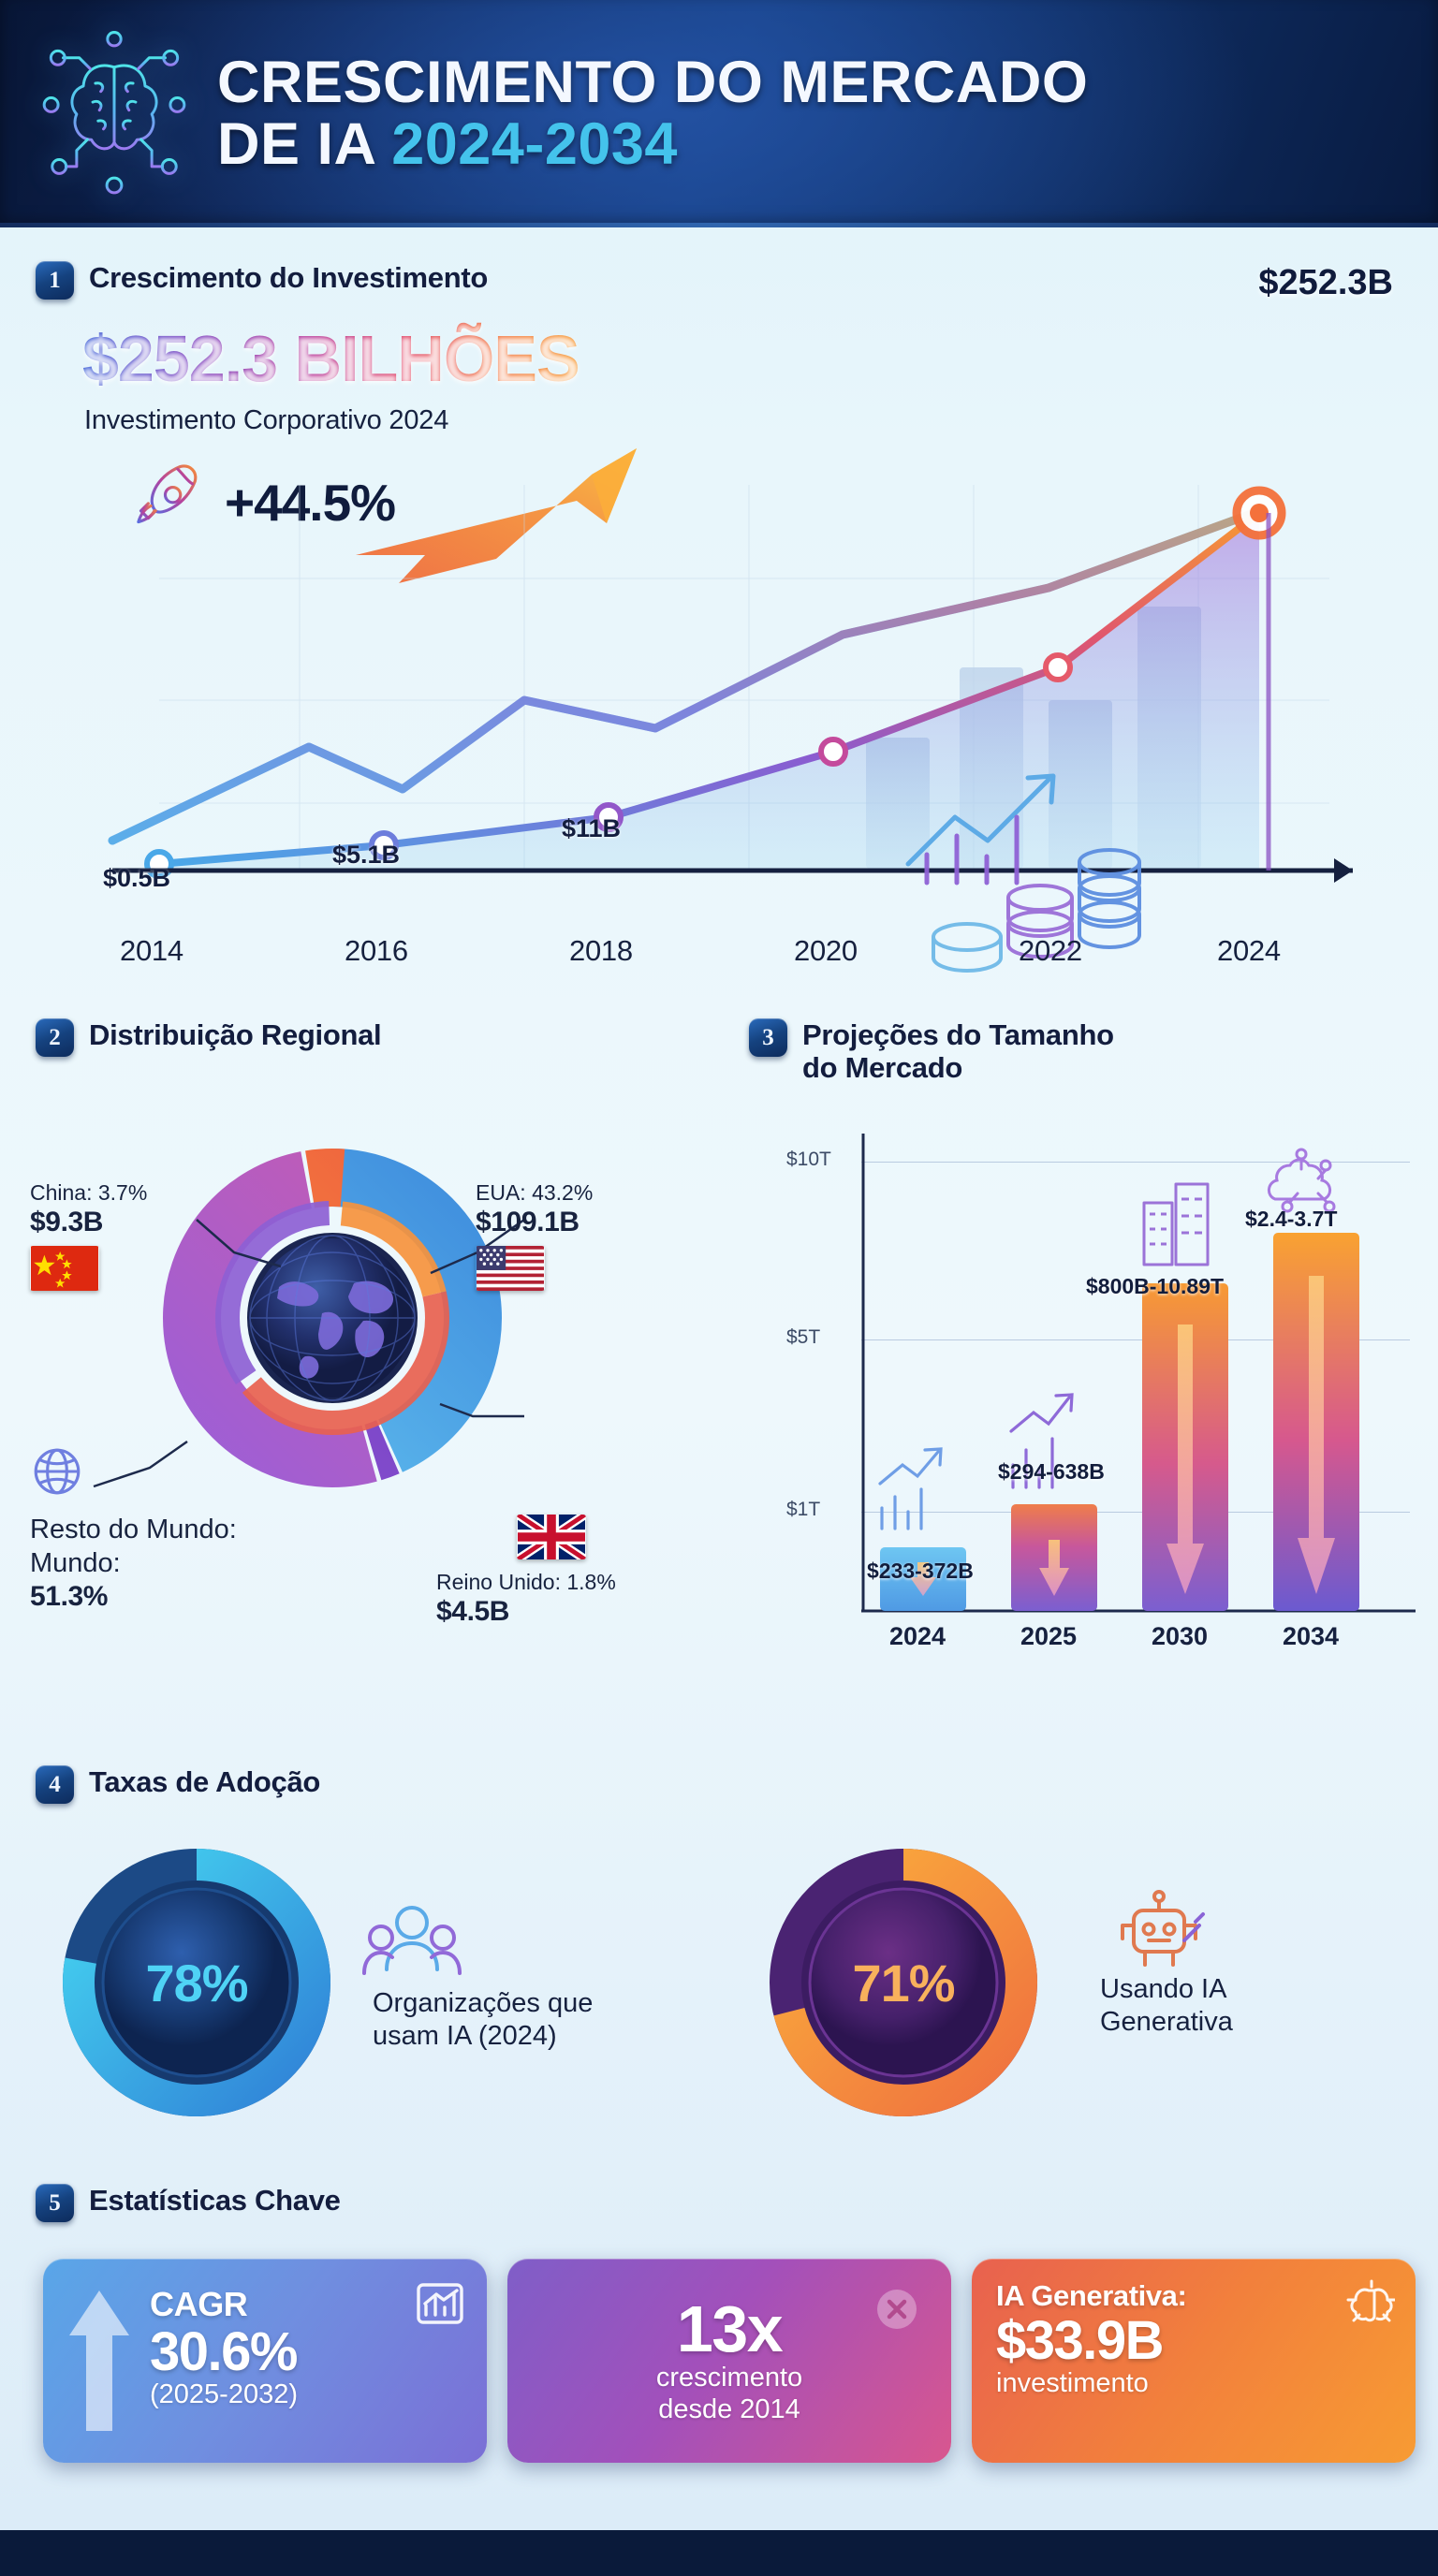 Image resolution: width=1438 pixels, height=2576 pixels. What do you see at coordinates (826, 950) in the screenshot?
I see `xtick-2020: 2020` at bounding box center [826, 950].